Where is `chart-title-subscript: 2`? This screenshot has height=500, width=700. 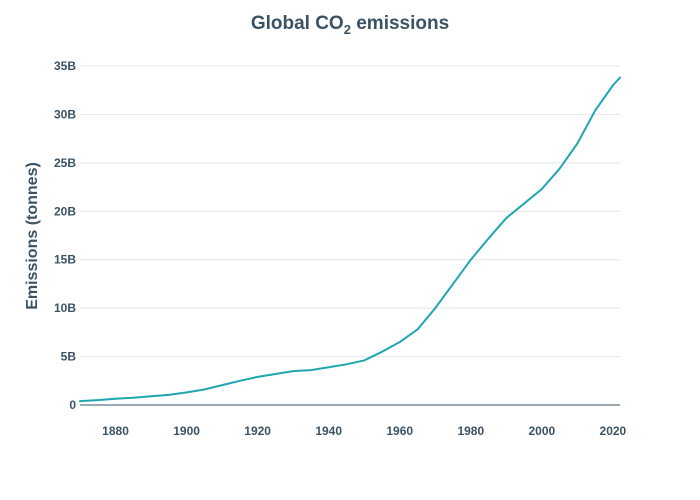 chart-title-subscript: 2 is located at coordinates (347, 29).